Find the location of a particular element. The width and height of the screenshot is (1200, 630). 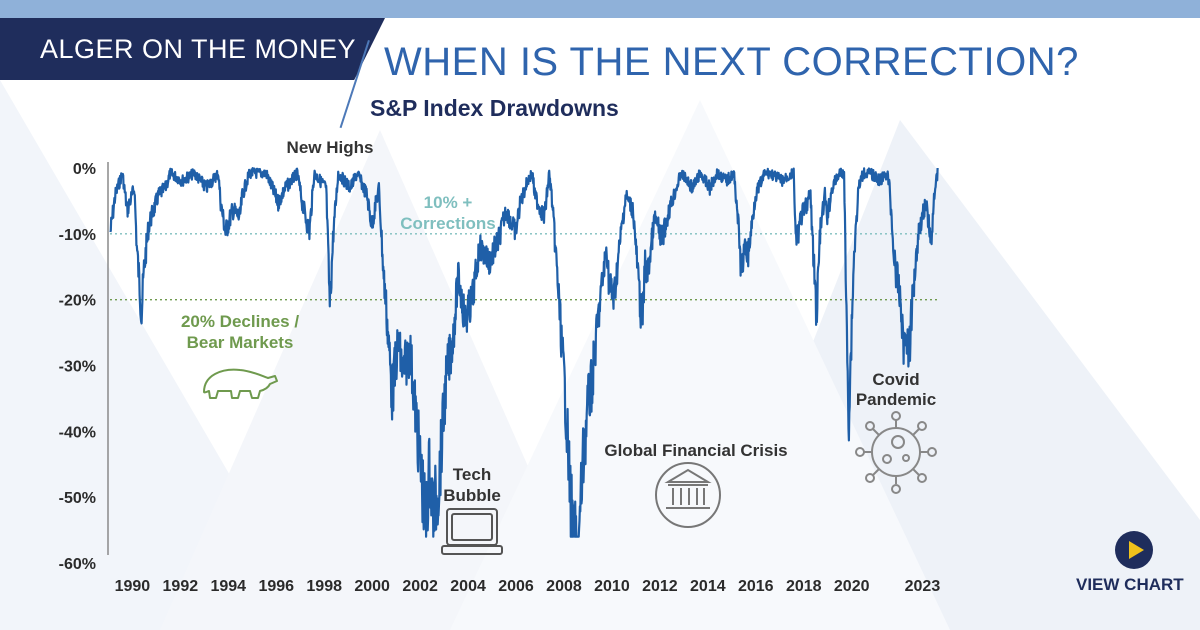

brand-banner is located at coordinates (192, 49).